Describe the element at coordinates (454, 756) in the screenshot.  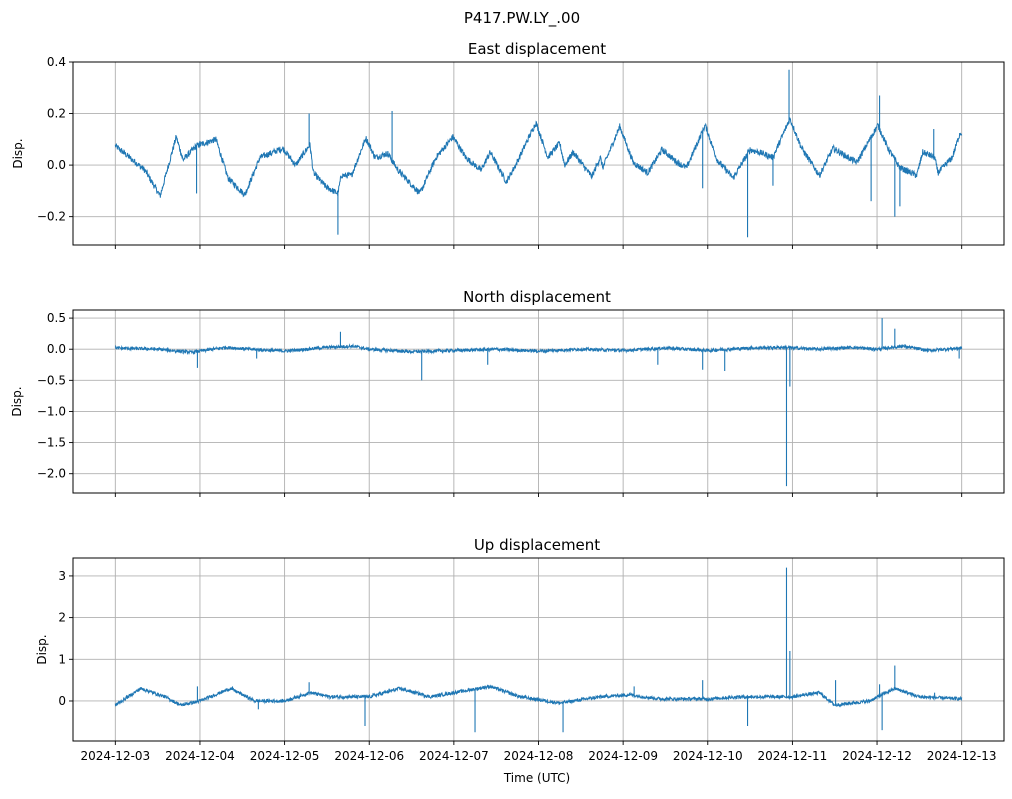
I see `x-tick-label: 2024-12-07` at that location.